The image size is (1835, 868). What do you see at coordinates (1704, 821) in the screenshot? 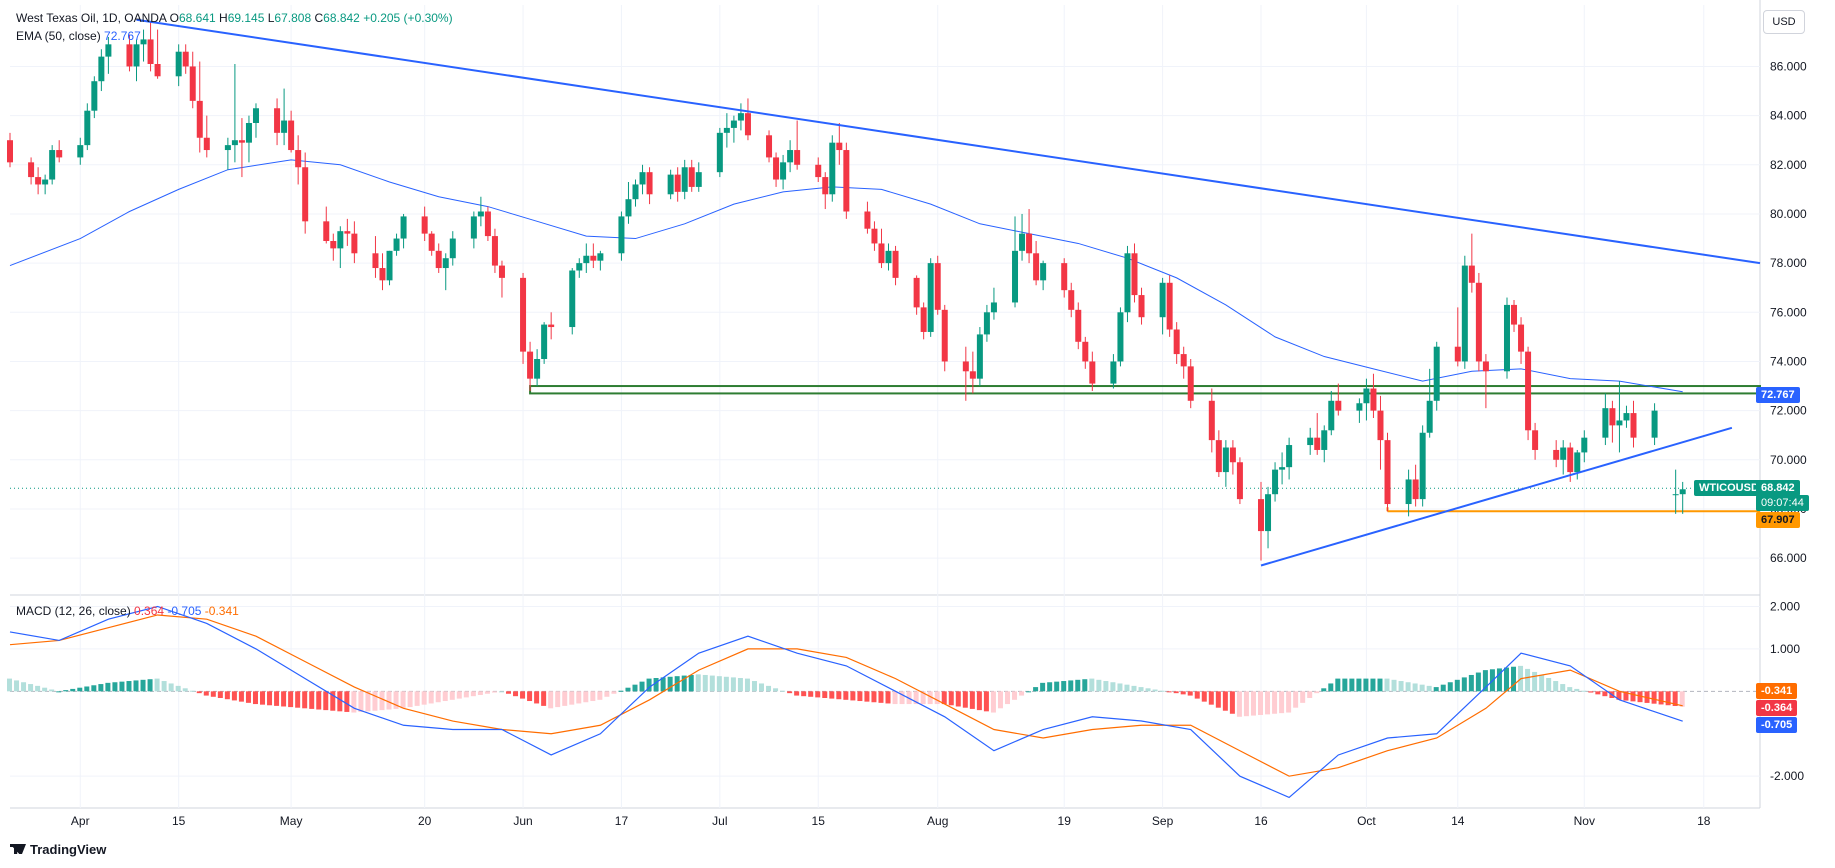
I see `time-tick-label: 18` at bounding box center [1704, 821].